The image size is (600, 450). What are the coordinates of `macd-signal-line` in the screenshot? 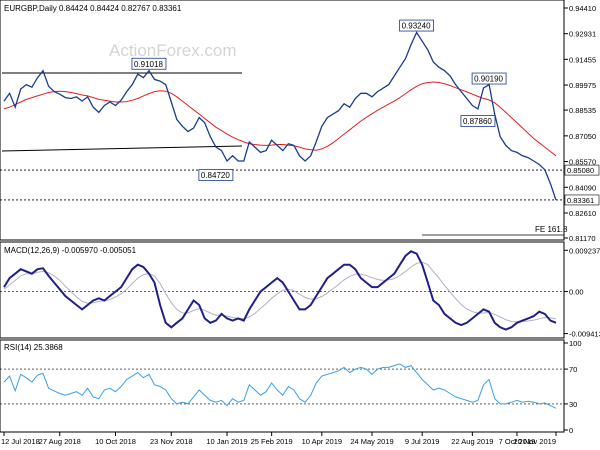 It's located at (280, 292).